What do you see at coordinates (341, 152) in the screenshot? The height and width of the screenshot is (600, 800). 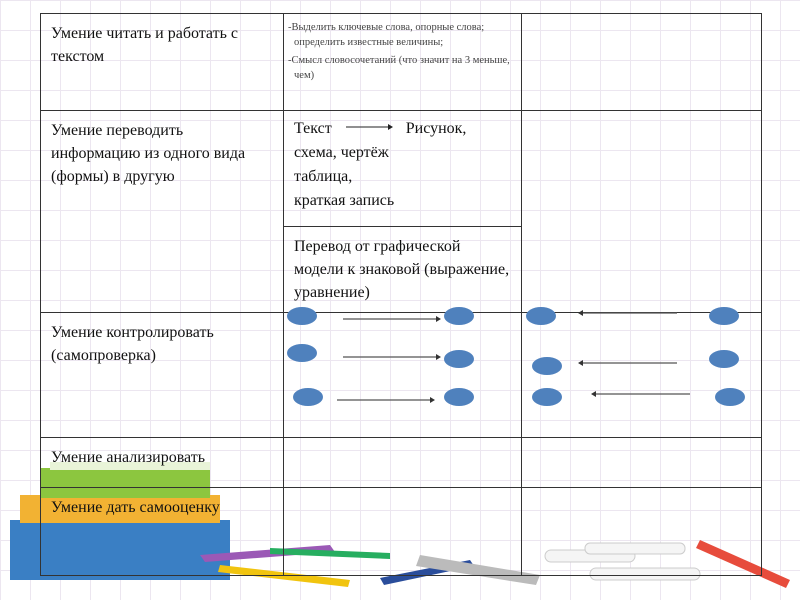 I see `list-item: схема, чертёж` at bounding box center [341, 152].